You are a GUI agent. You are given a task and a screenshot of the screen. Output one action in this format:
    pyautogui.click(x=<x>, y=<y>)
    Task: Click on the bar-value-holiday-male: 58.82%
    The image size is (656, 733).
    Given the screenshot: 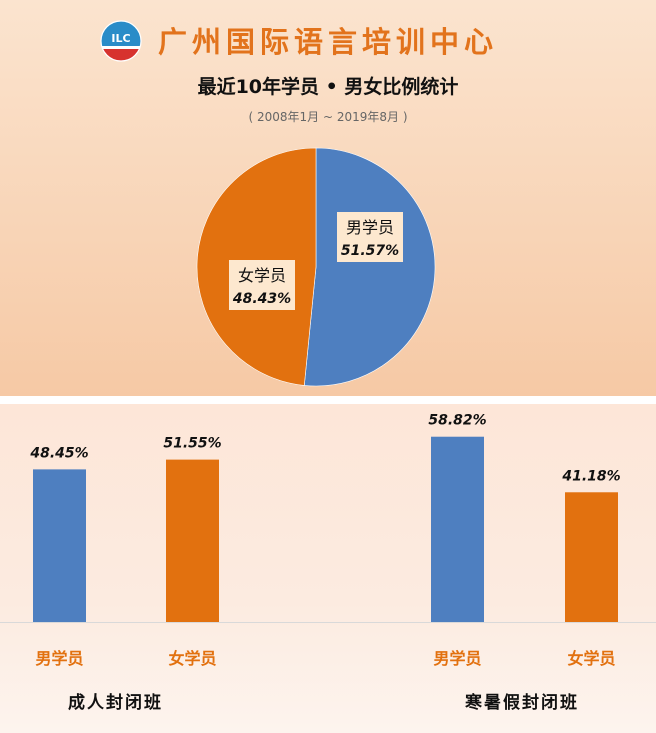 What is the action you would take?
    pyautogui.click(x=457, y=421)
    